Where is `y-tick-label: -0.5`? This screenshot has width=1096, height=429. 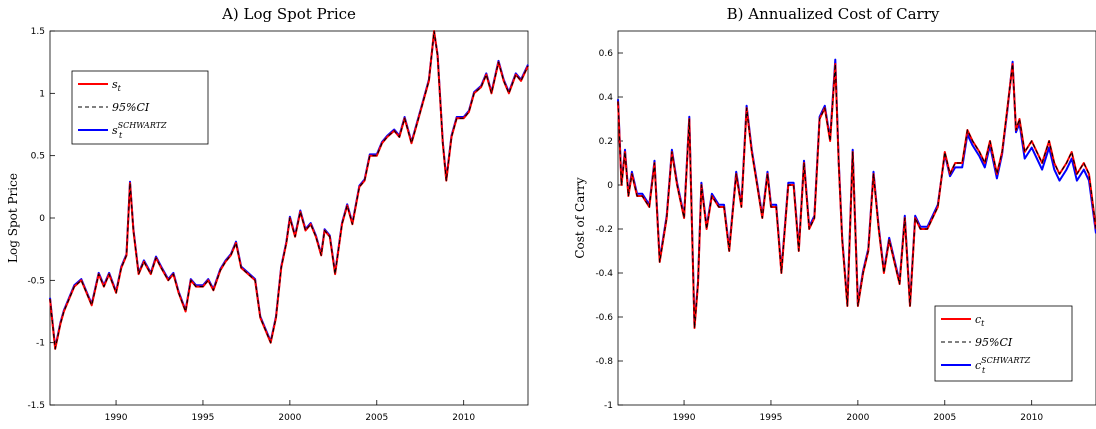 y-tick-label: -0.5 is located at coordinates (36, 281).